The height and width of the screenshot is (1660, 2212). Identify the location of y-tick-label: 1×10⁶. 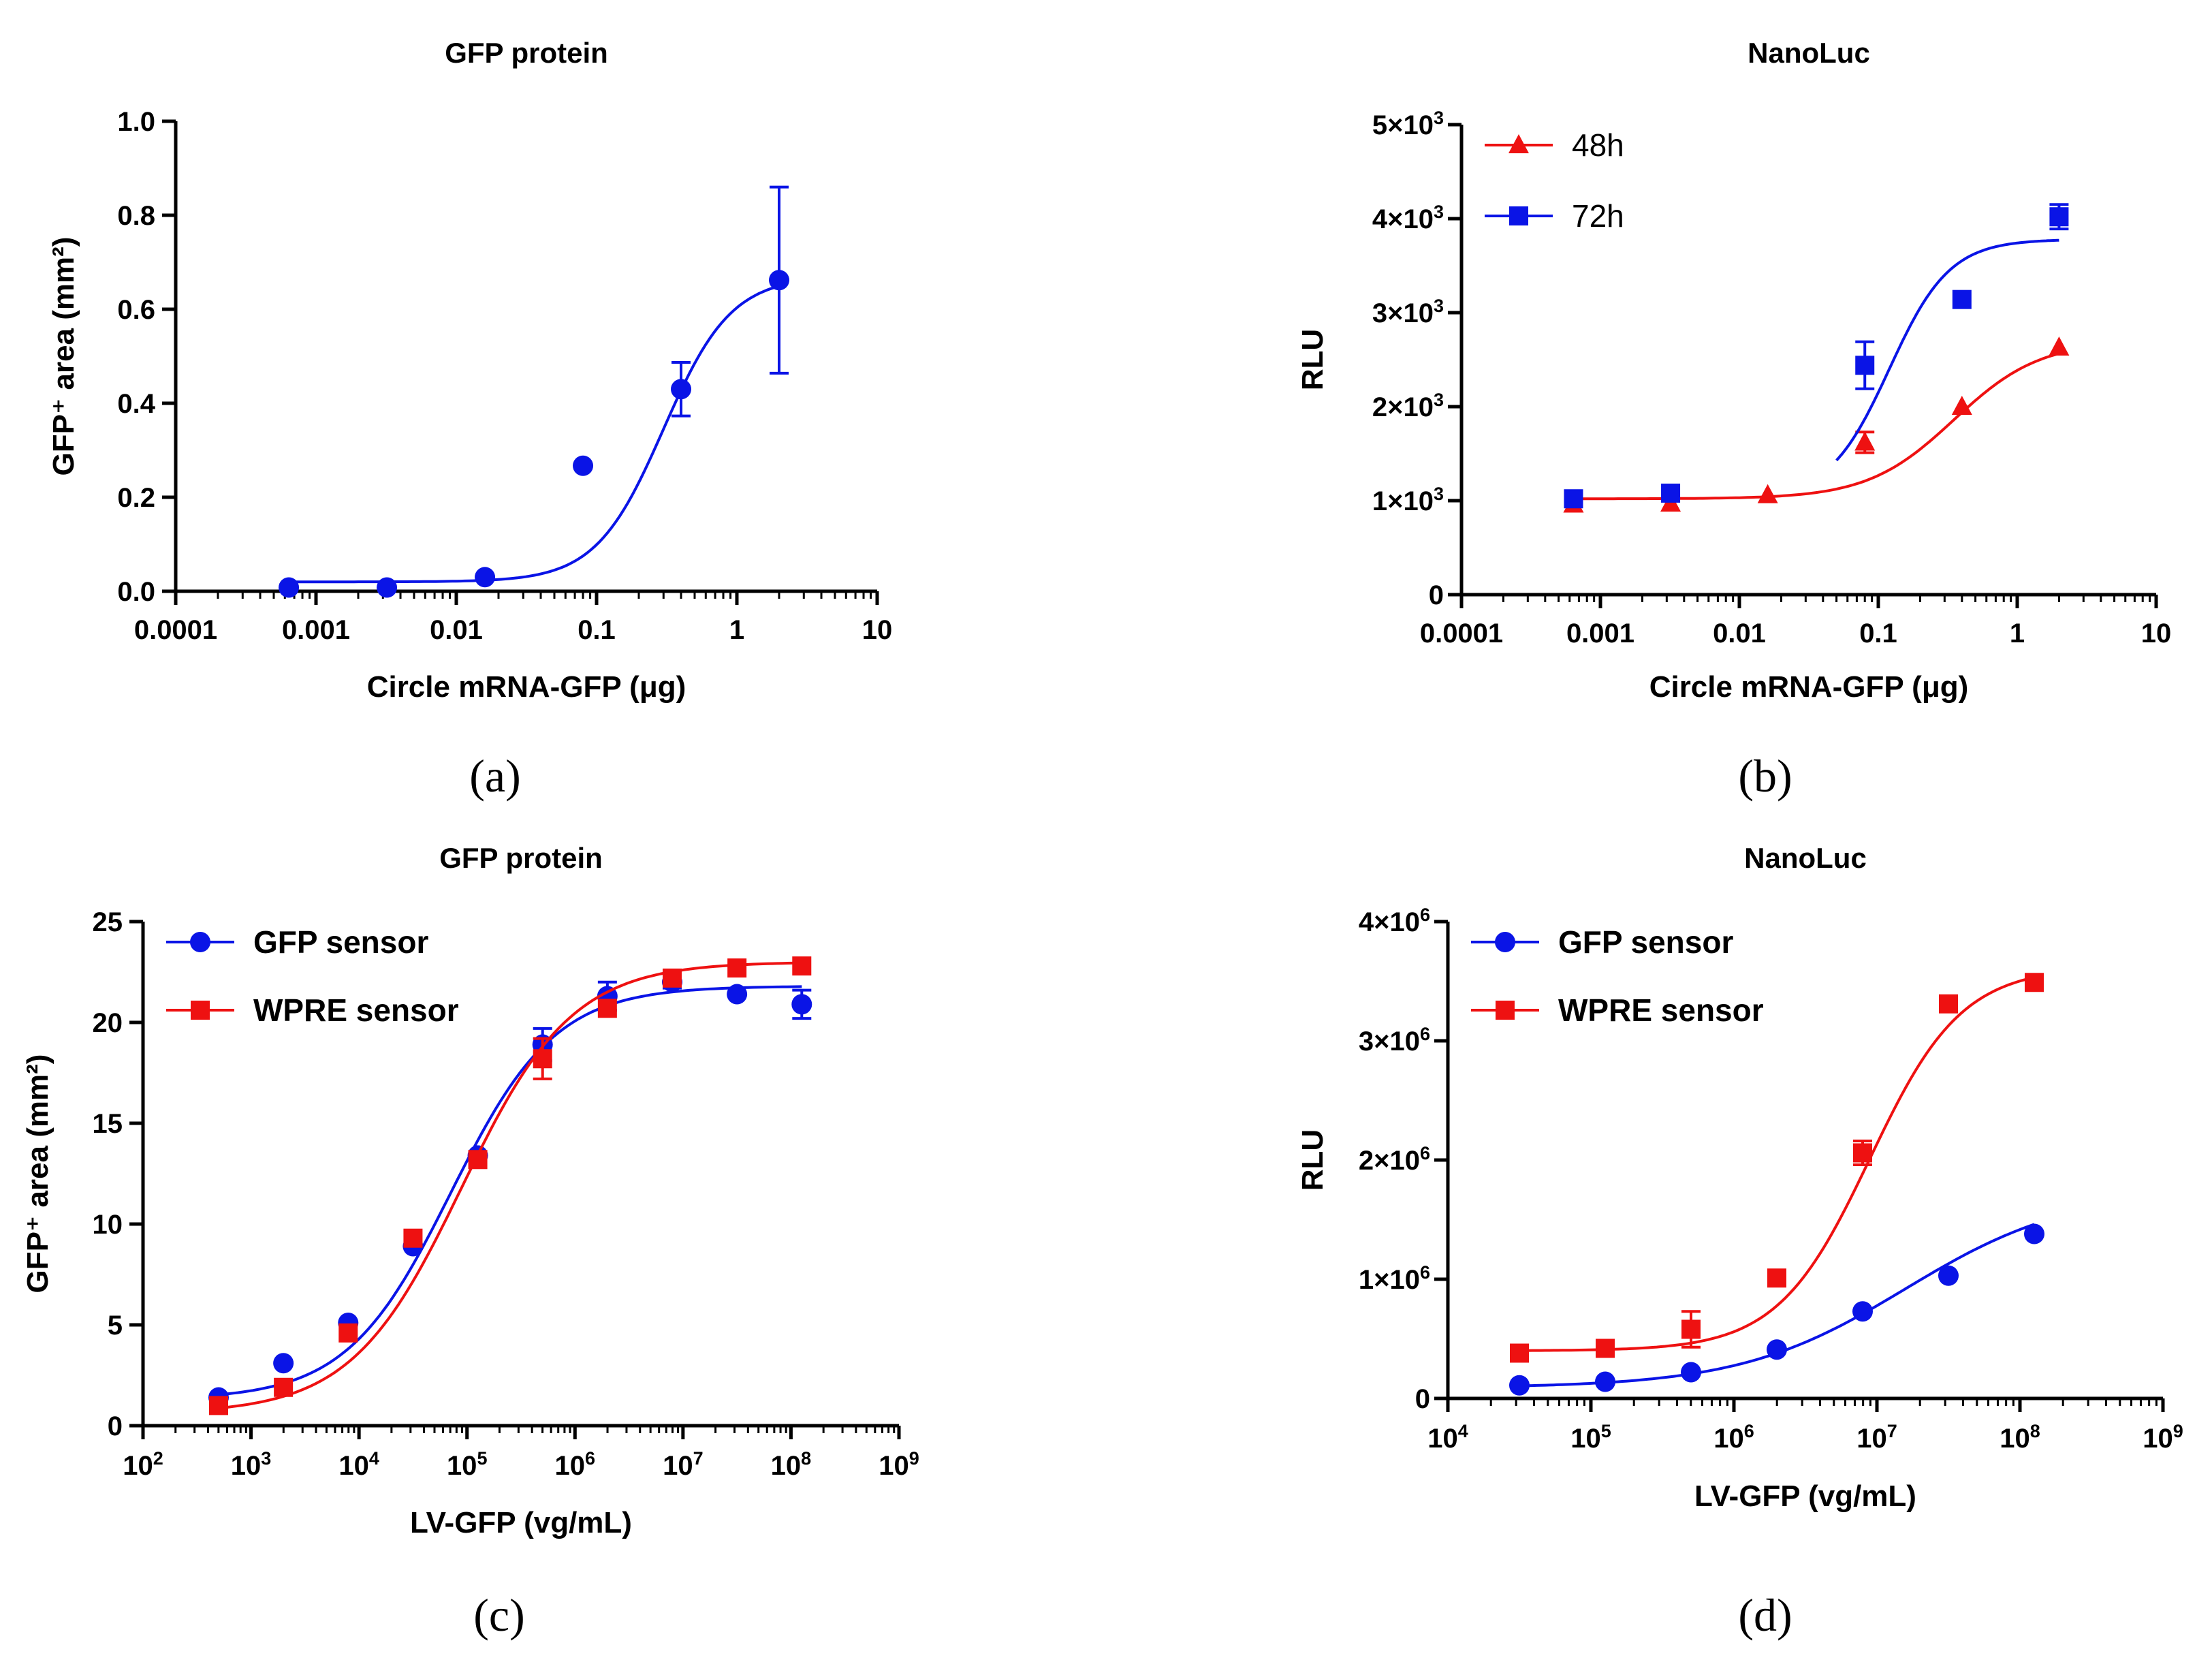
(1394, 1278).